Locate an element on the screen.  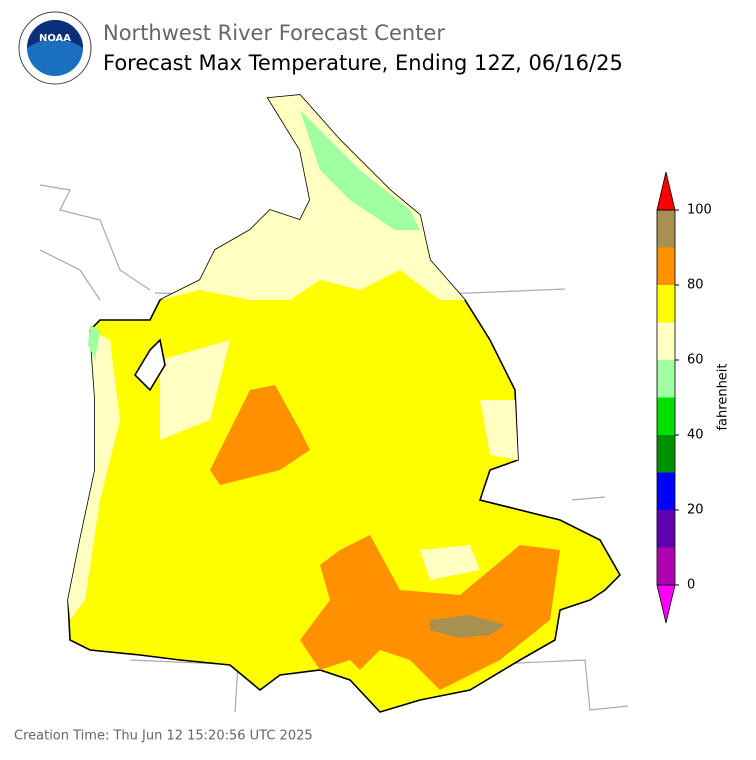
colorbar-over is located at coordinates (666, 191).